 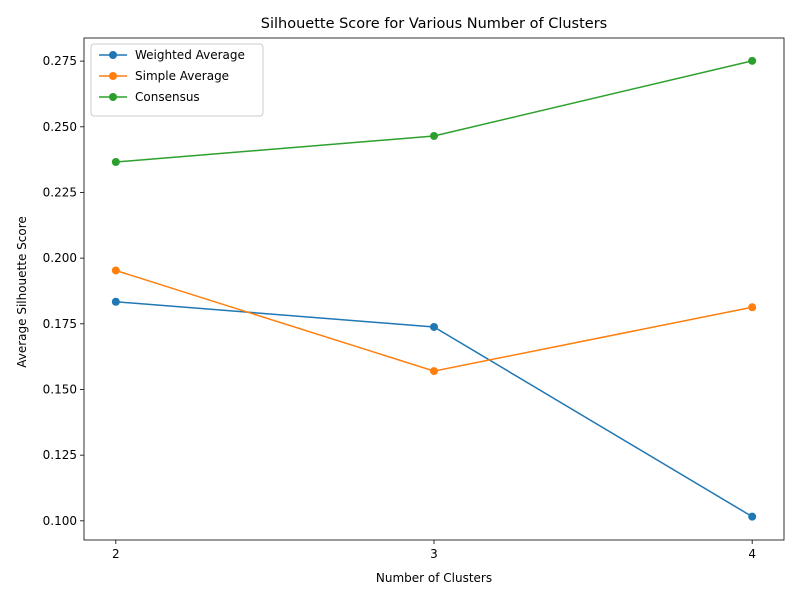 I want to click on x-tick-label: 2, so click(x=116, y=554).